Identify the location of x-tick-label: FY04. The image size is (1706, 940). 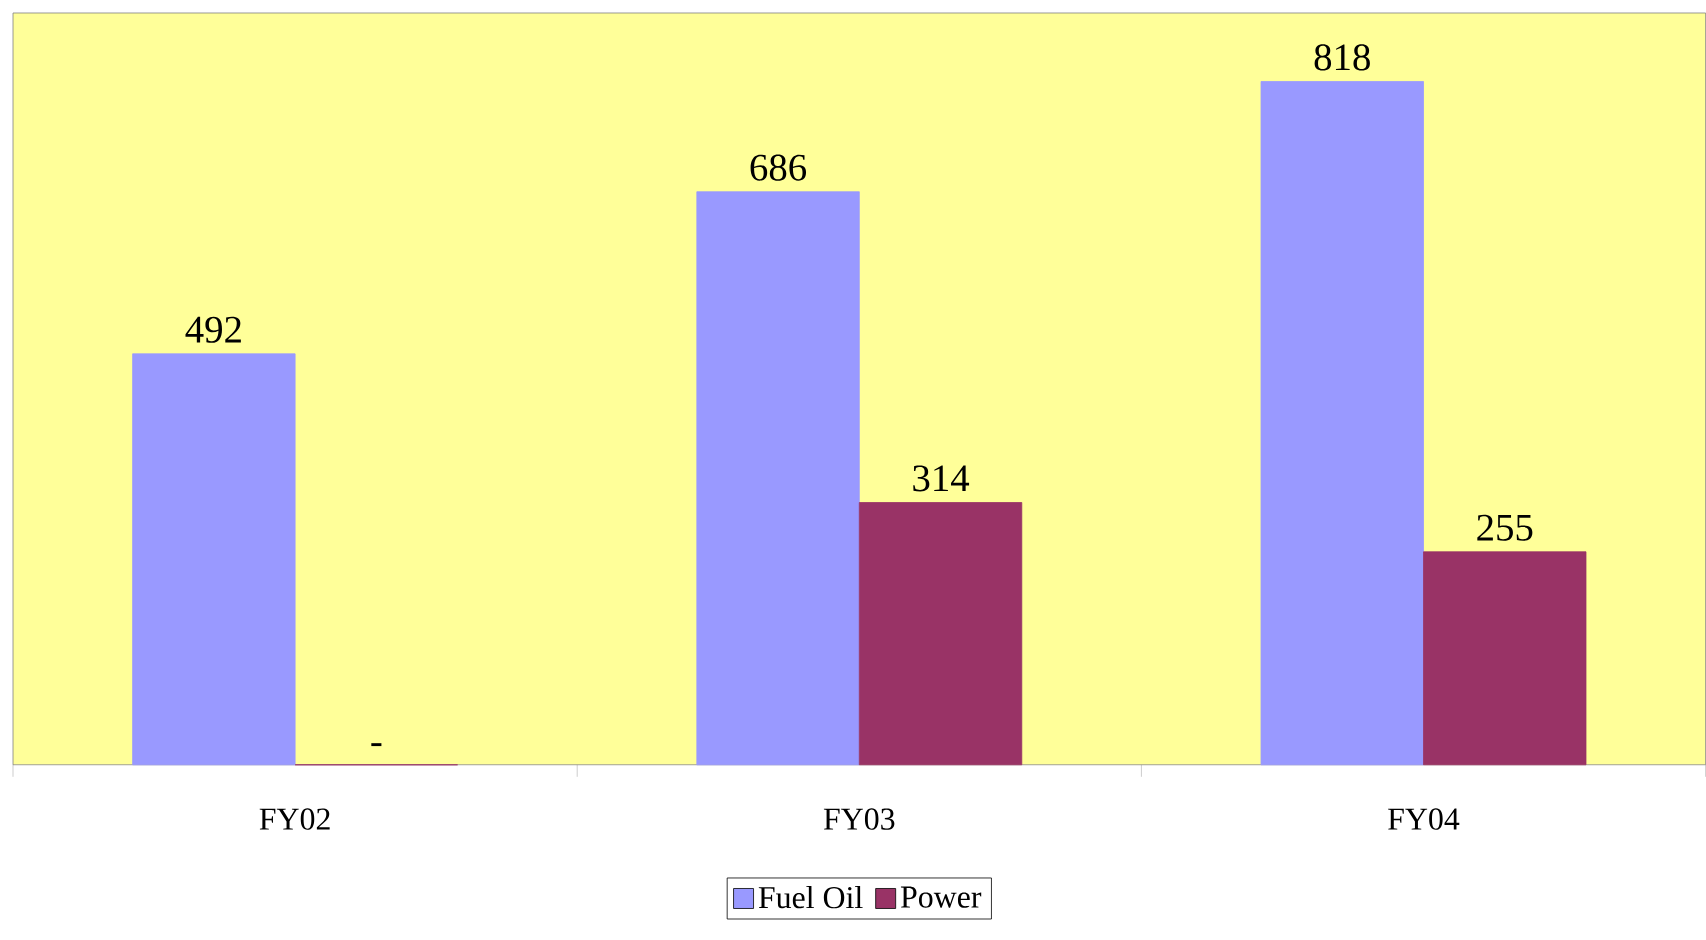
(1424, 819).